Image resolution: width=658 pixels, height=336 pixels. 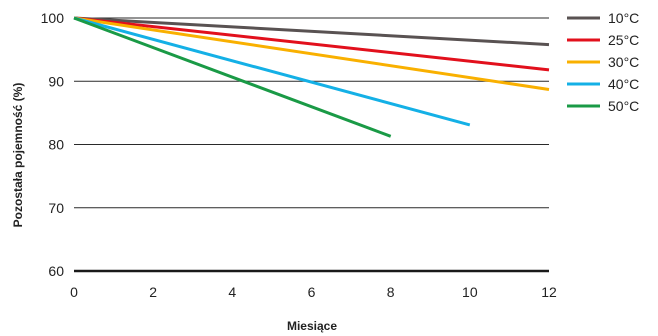 I want to click on legend-label: 25°C, so click(x=623, y=40).